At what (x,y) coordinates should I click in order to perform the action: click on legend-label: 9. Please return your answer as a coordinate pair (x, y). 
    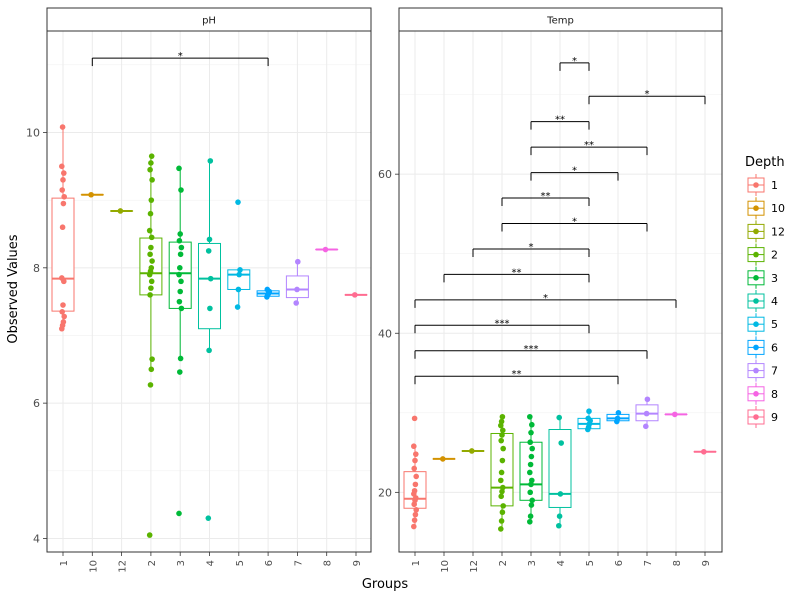
    Looking at the image, I should click on (774, 417).